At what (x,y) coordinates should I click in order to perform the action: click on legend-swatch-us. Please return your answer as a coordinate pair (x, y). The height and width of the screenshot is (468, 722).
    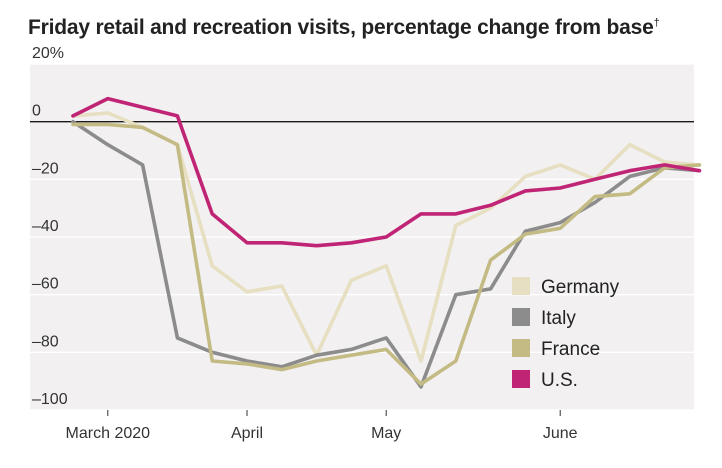
    Looking at the image, I should click on (521, 379).